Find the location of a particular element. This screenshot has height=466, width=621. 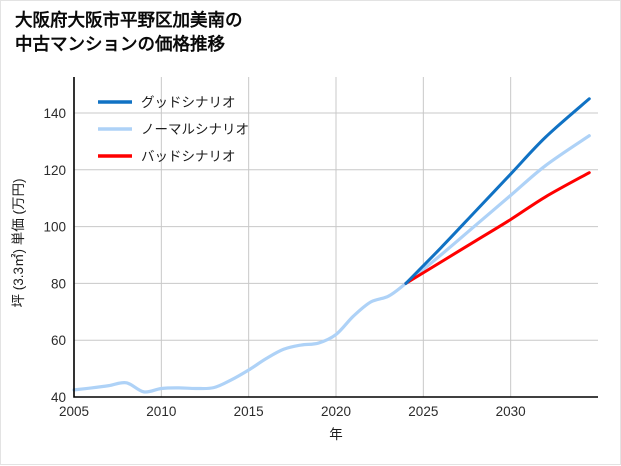

x-axis-label: 年 is located at coordinates (336, 434).